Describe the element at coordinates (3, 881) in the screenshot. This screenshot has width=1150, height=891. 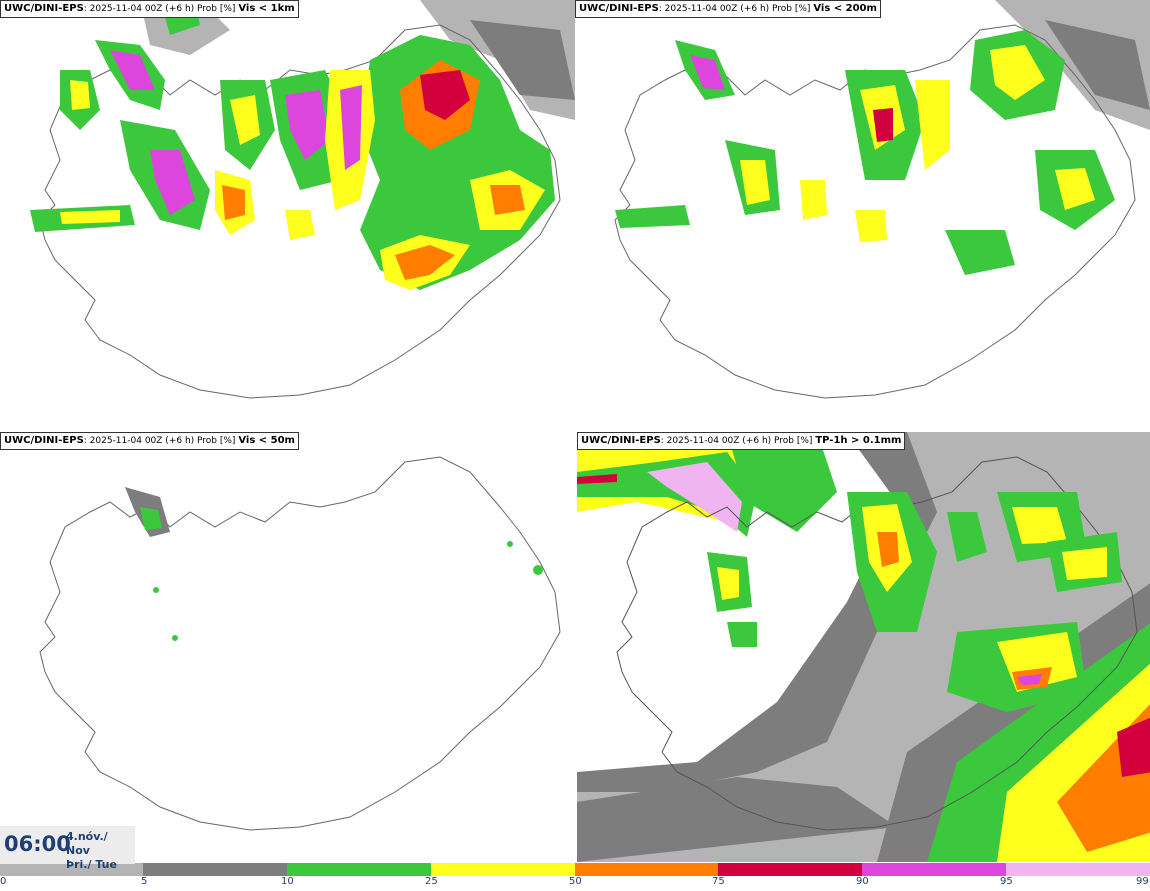
I see `legend-tick: 0` at that location.